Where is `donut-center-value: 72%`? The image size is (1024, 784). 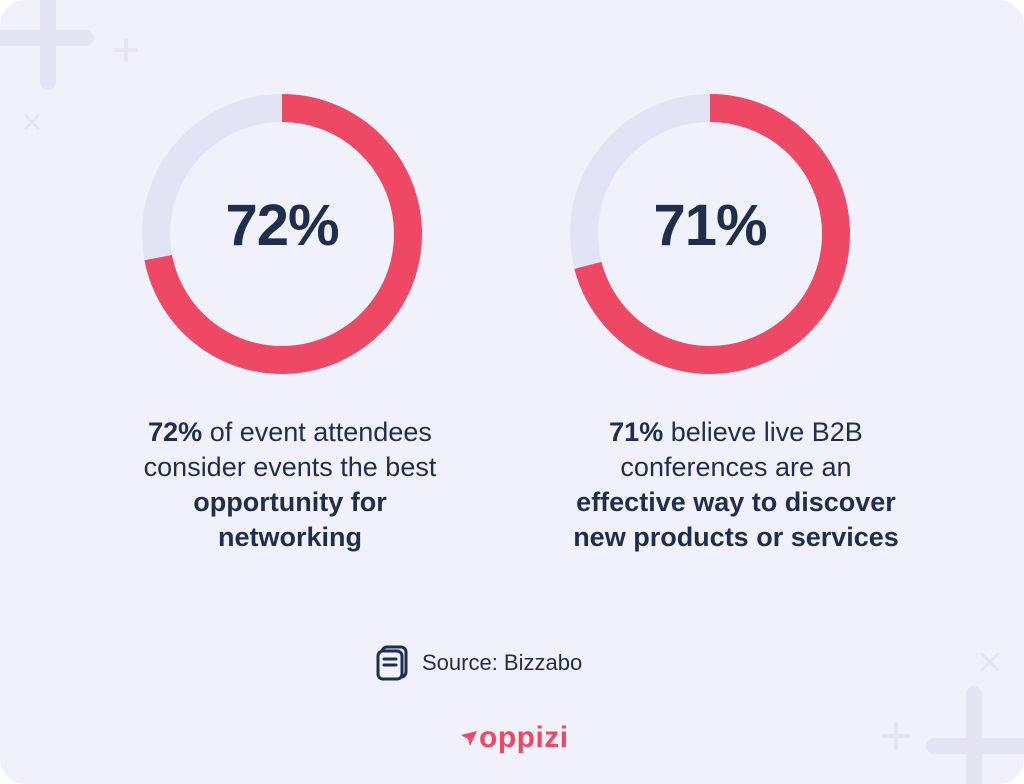 donut-center-value: 72% is located at coordinates (282, 225).